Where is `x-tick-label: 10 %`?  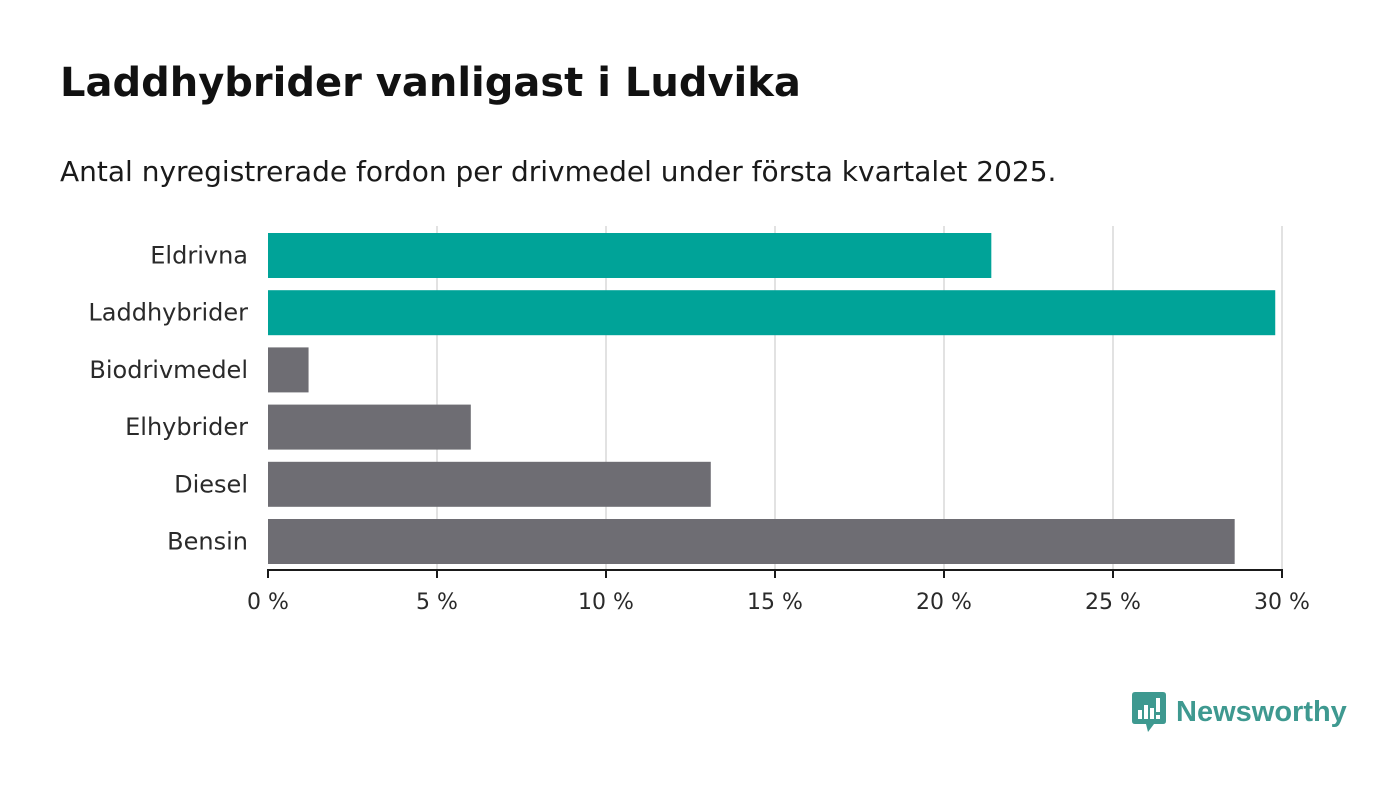
x-tick-label: 10 % is located at coordinates (606, 602).